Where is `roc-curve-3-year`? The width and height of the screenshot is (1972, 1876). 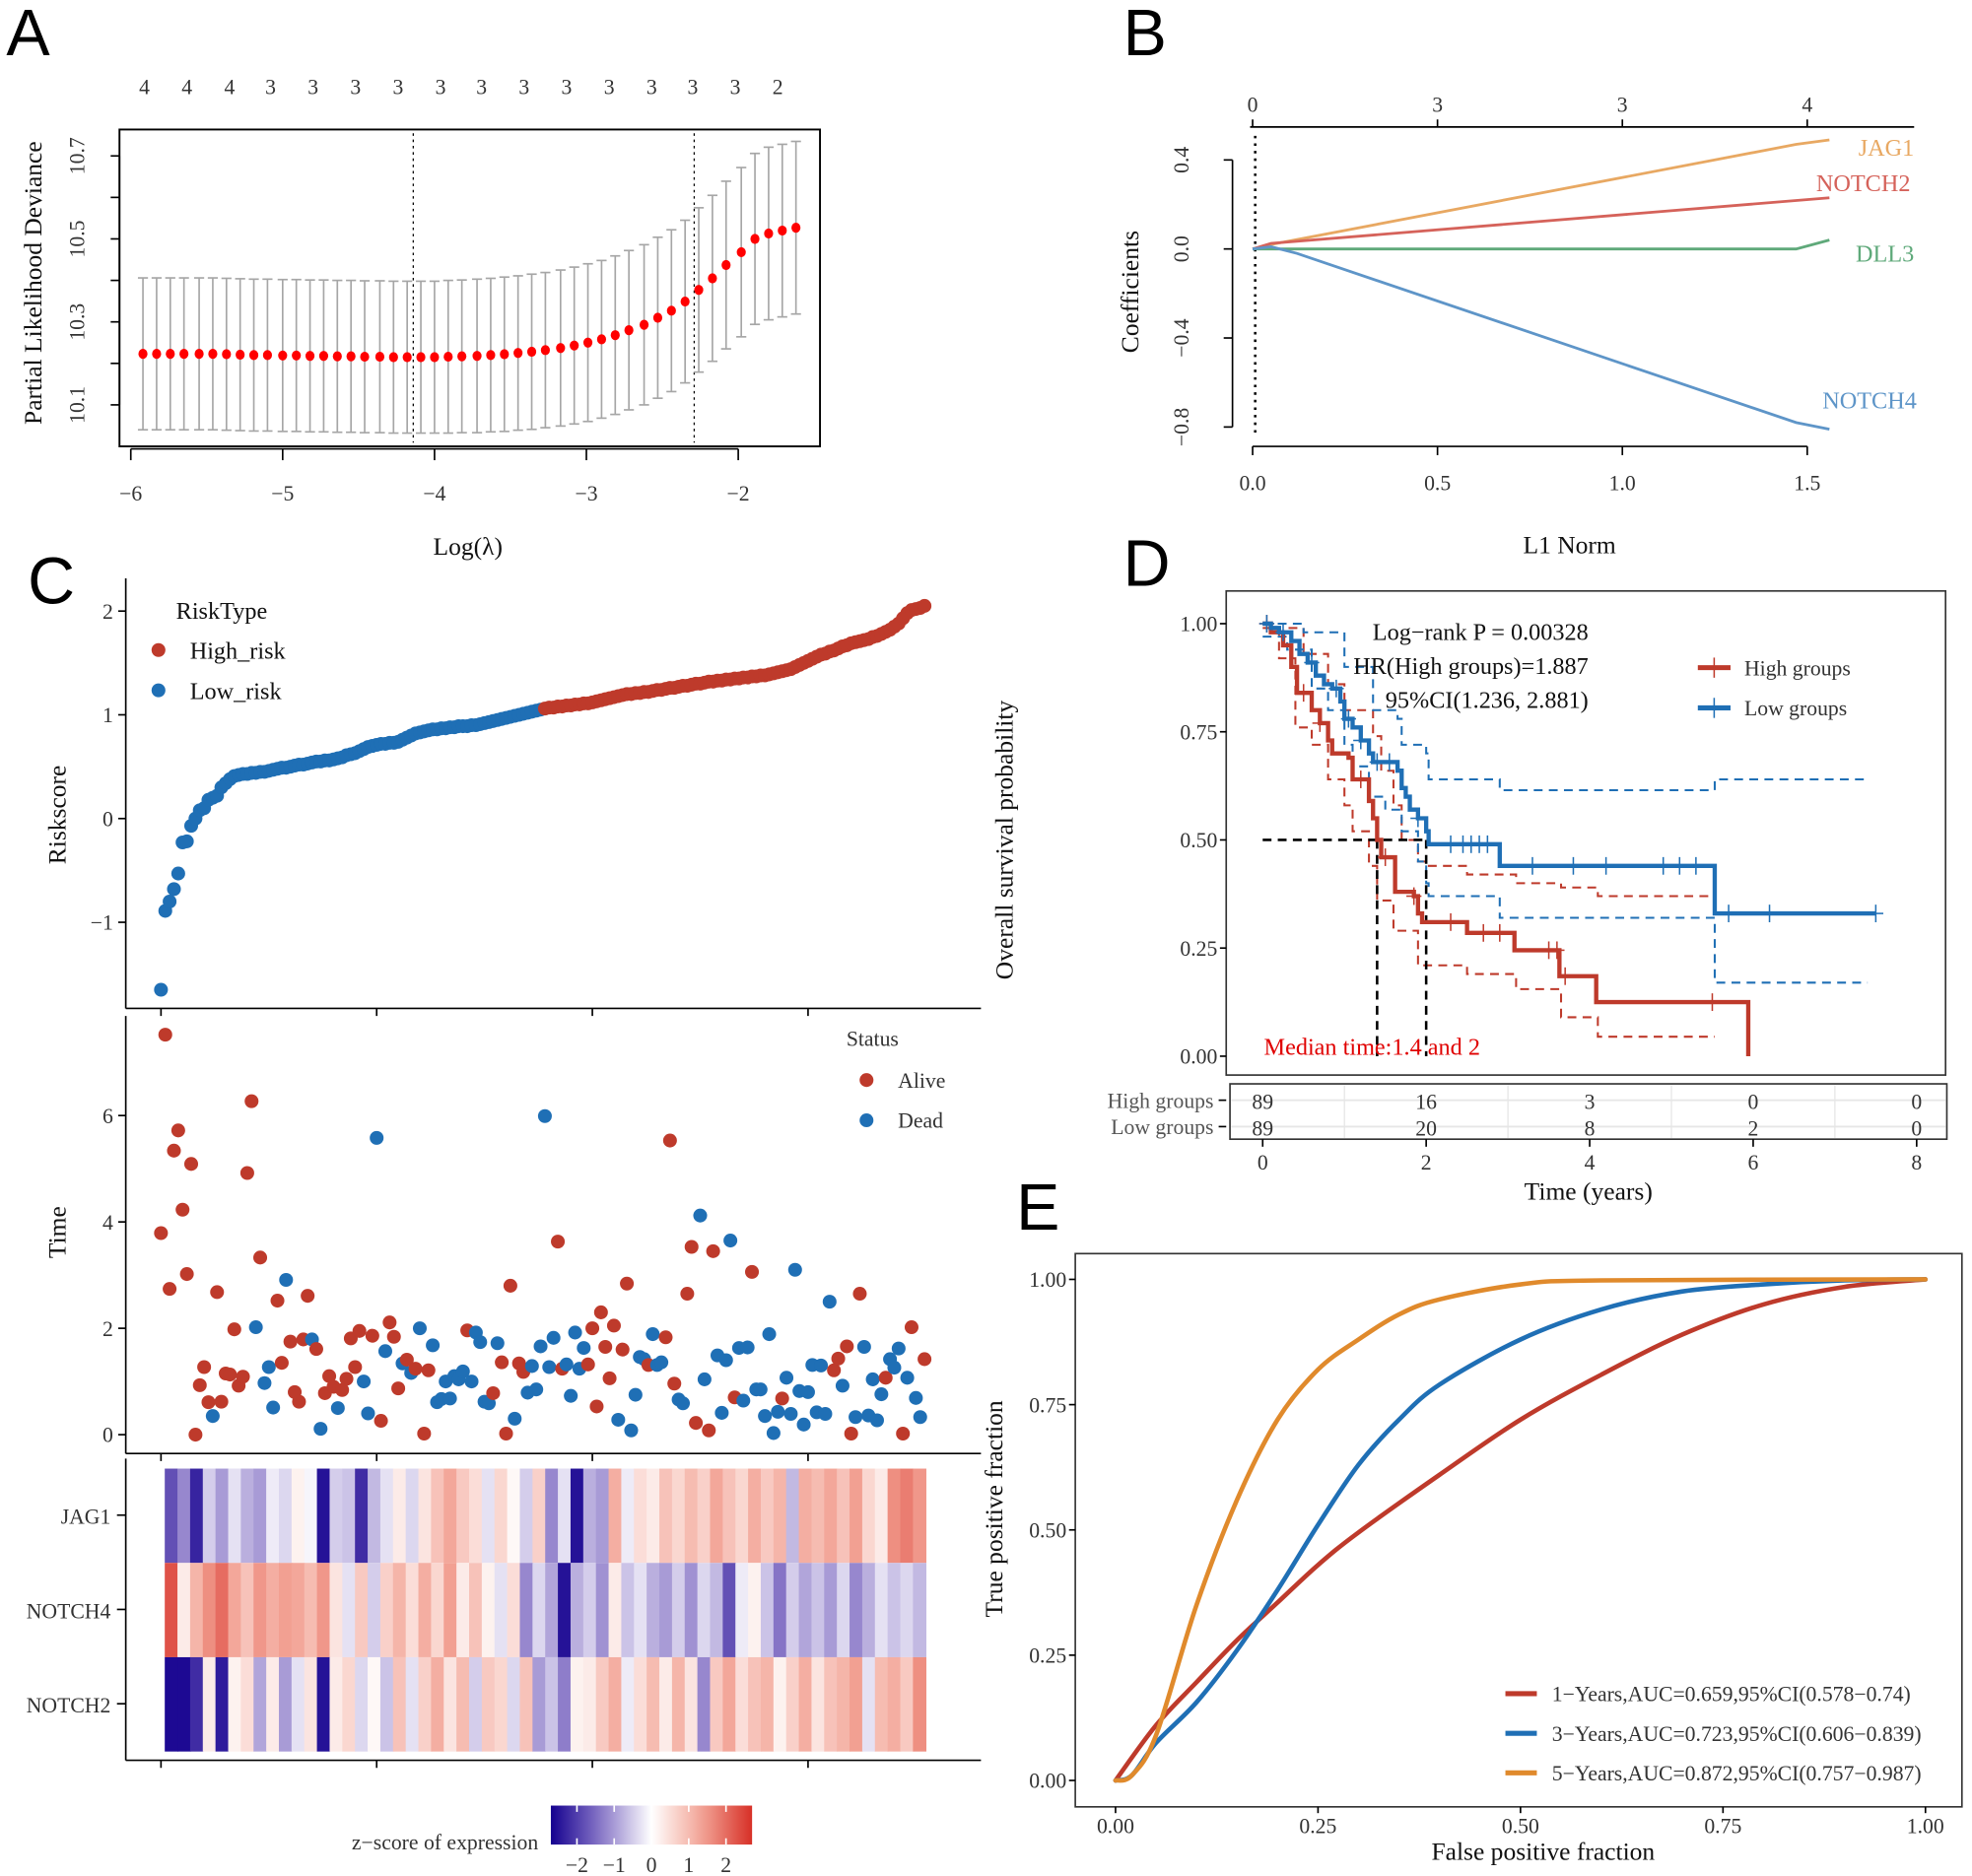
roc-curve-3-year is located at coordinates (1521, 1530).